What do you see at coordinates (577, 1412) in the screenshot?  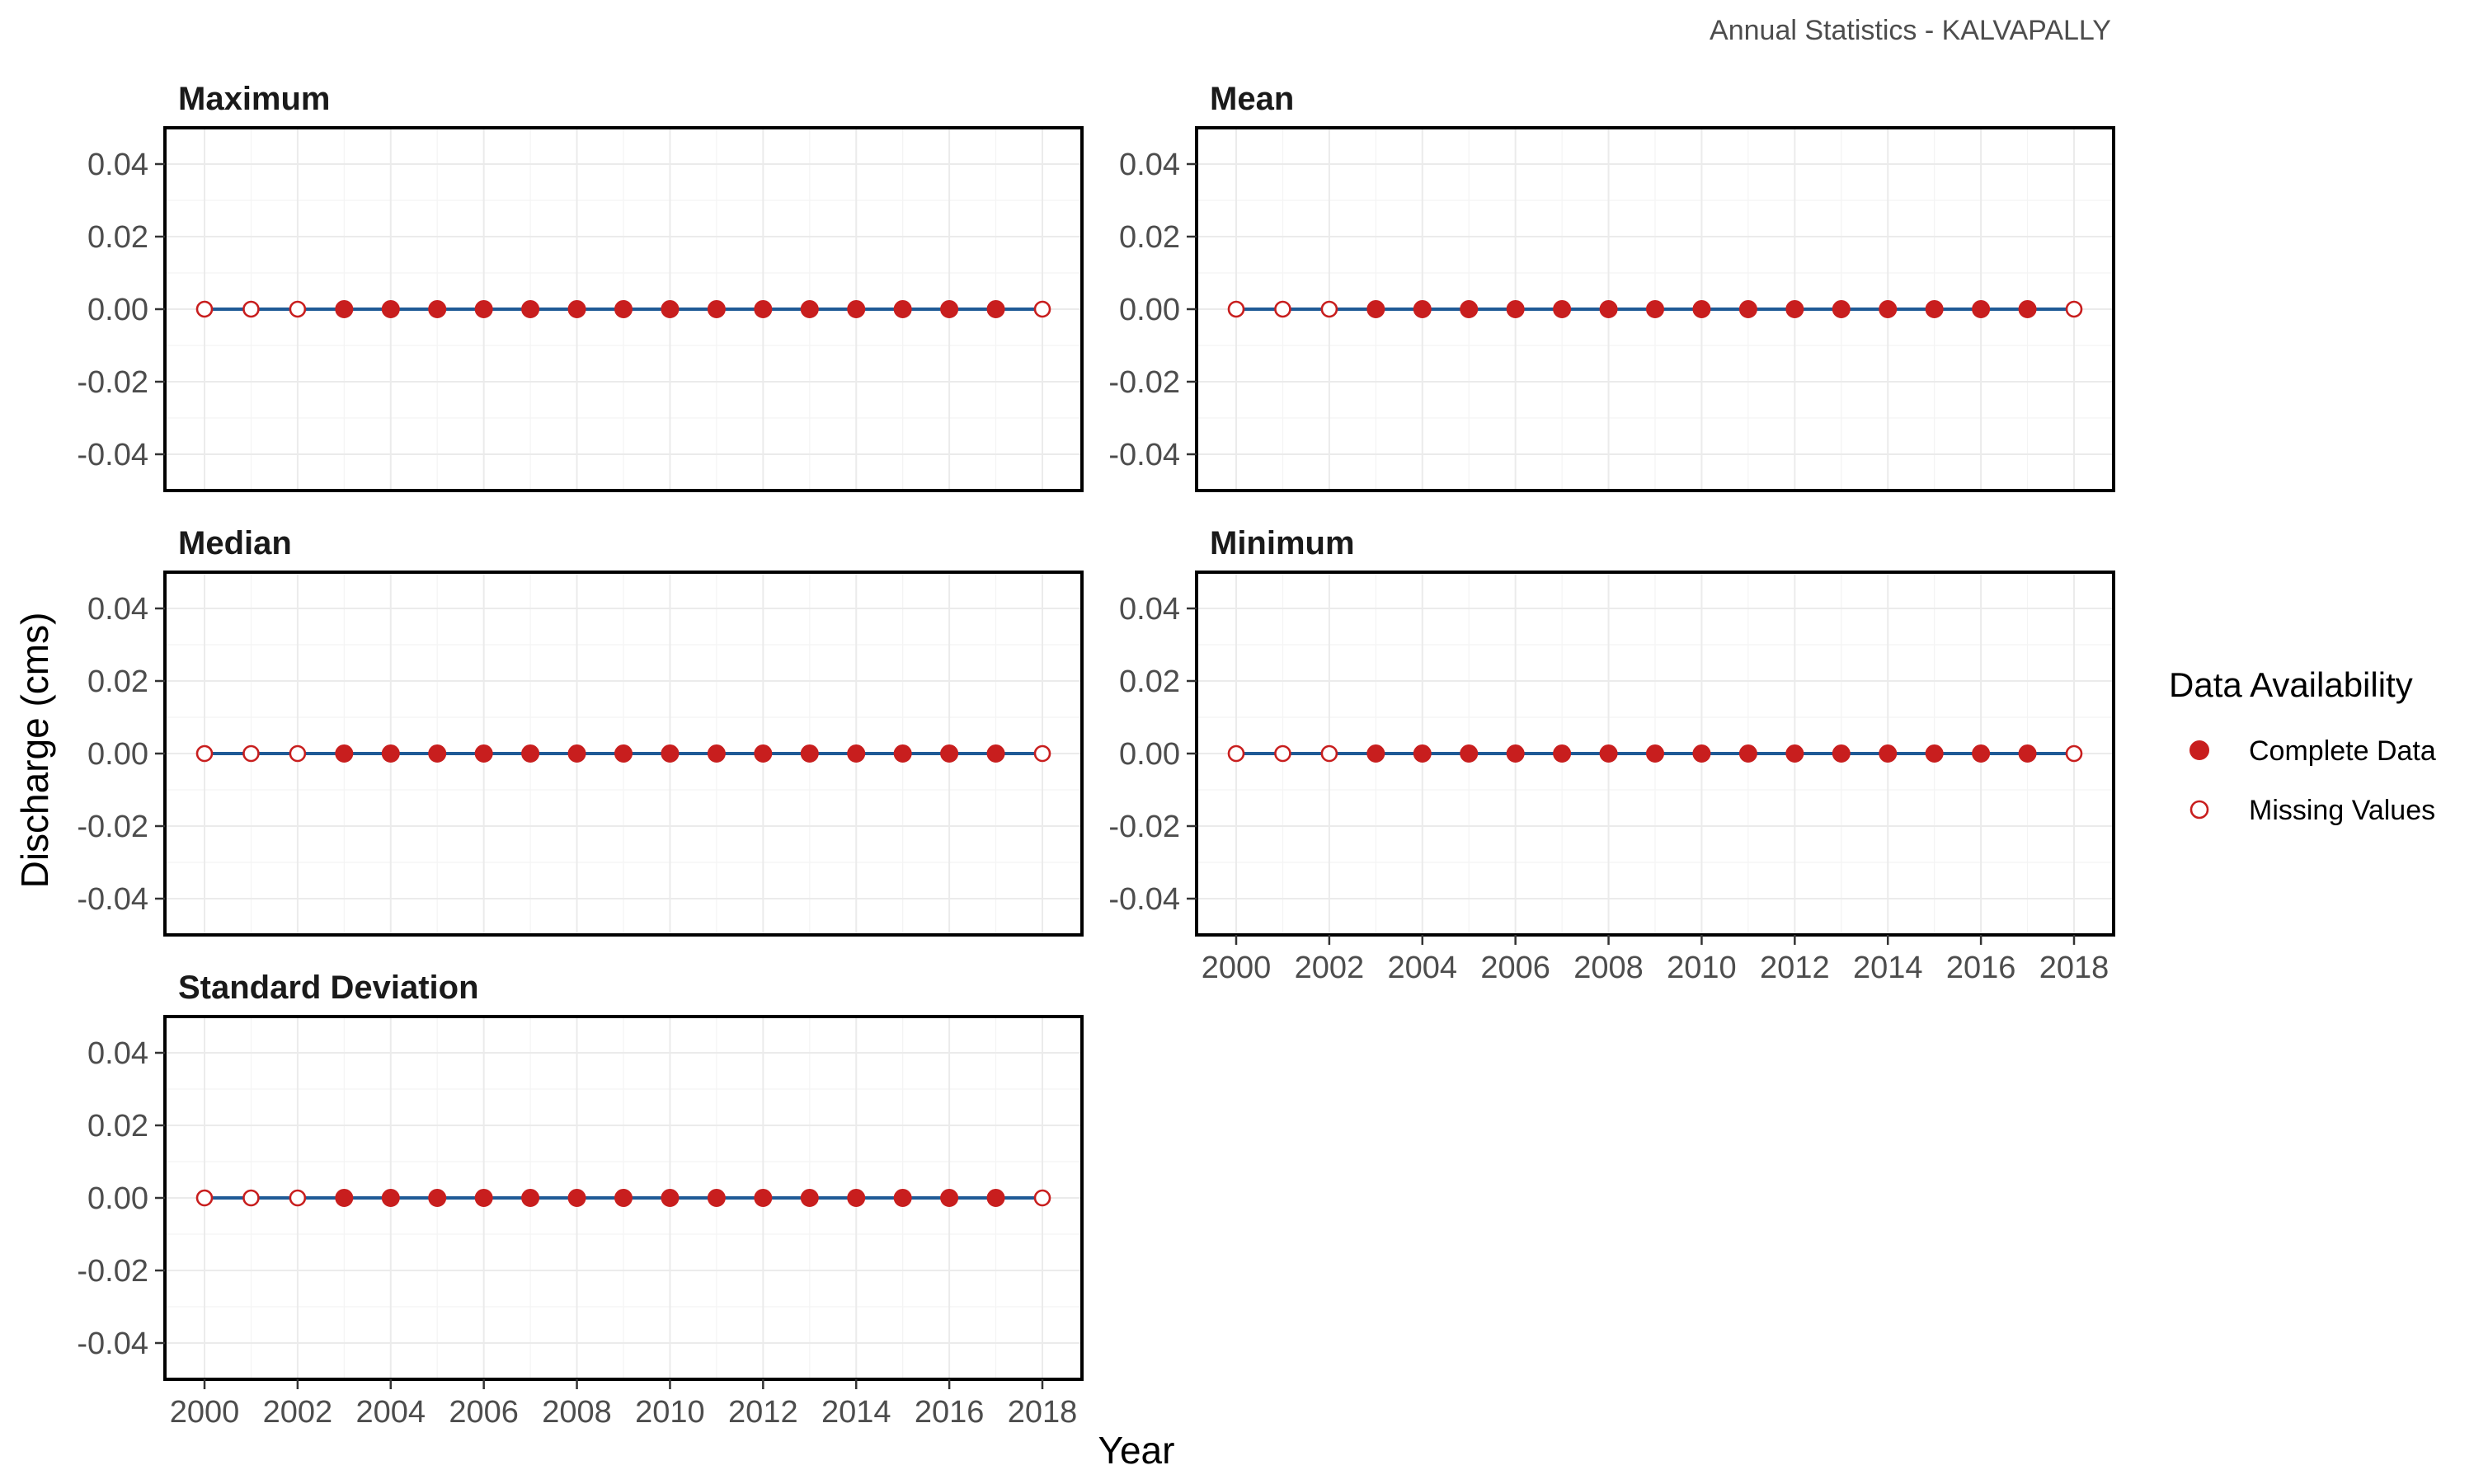 I see `x-tick-label: 2008` at bounding box center [577, 1412].